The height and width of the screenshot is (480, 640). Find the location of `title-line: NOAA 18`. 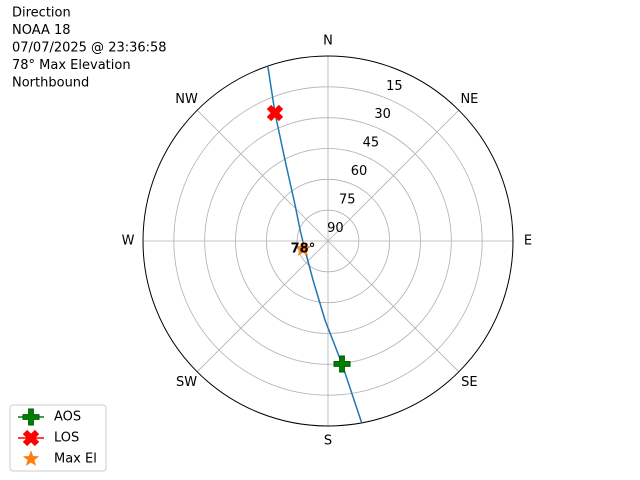

title-line: NOAA 18 is located at coordinates (41, 30).